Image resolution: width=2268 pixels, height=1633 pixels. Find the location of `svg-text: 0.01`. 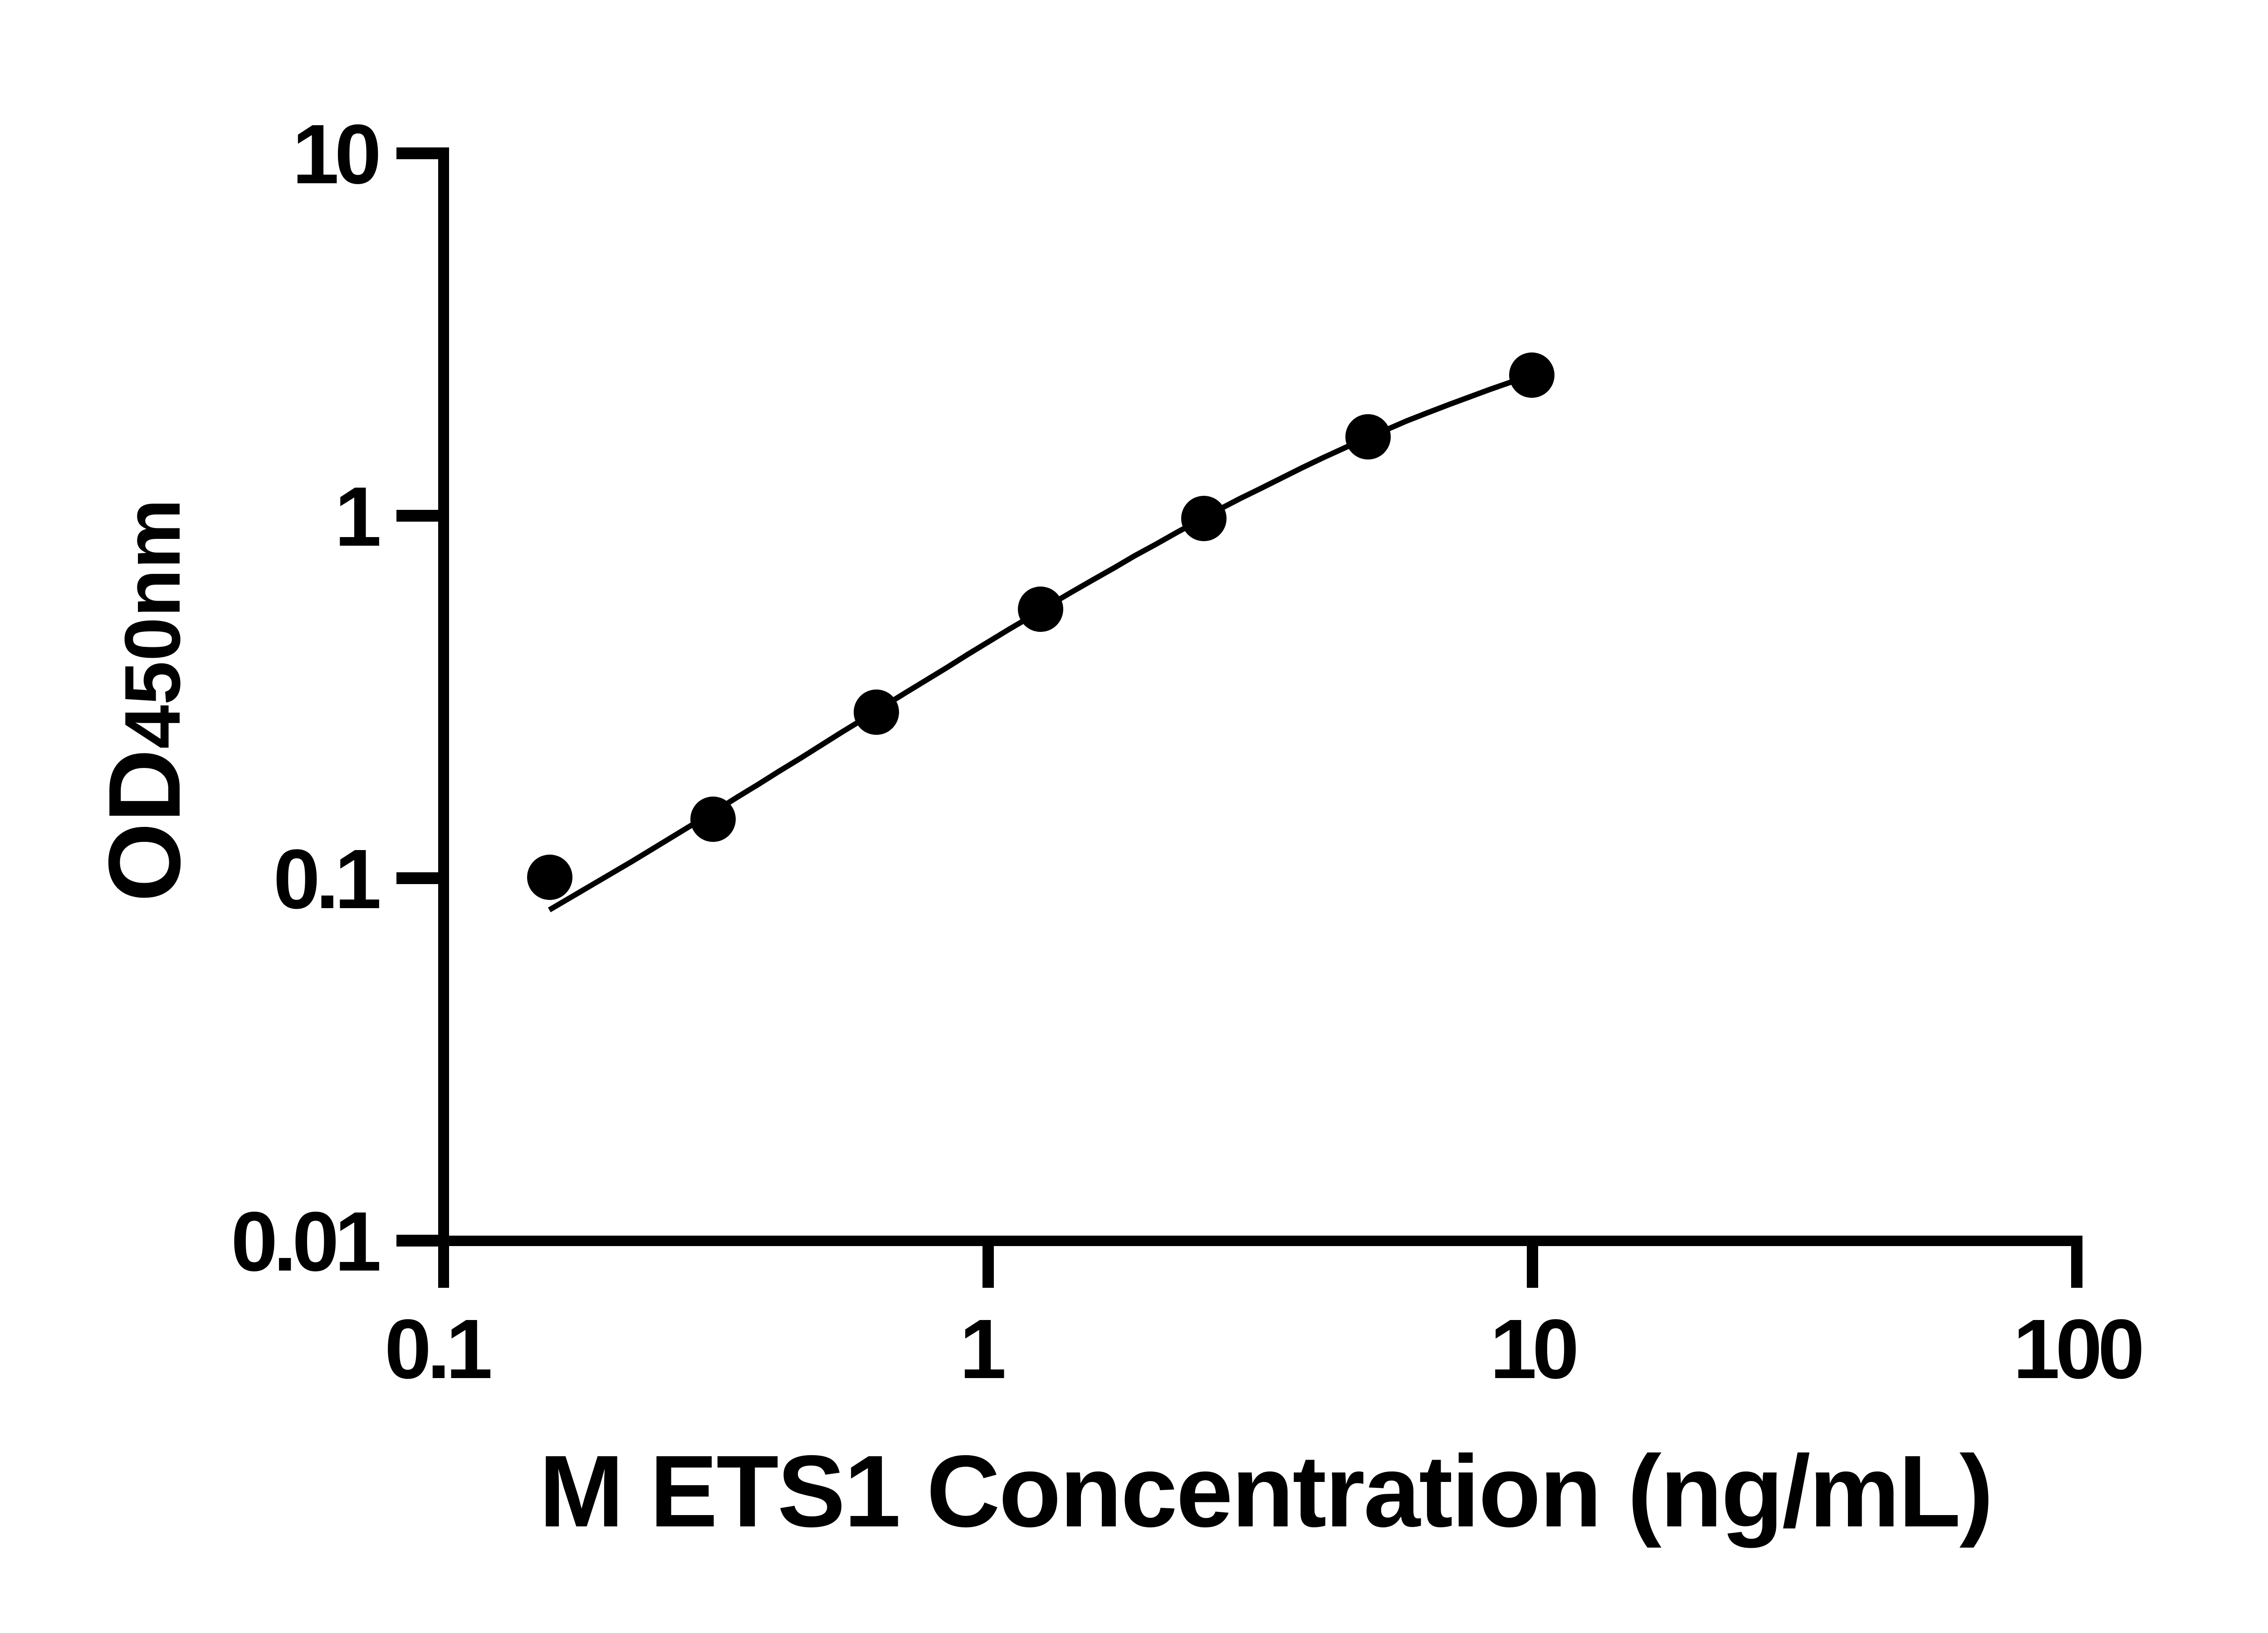

svg-text: 0.01 is located at coordinates (305, 1242).